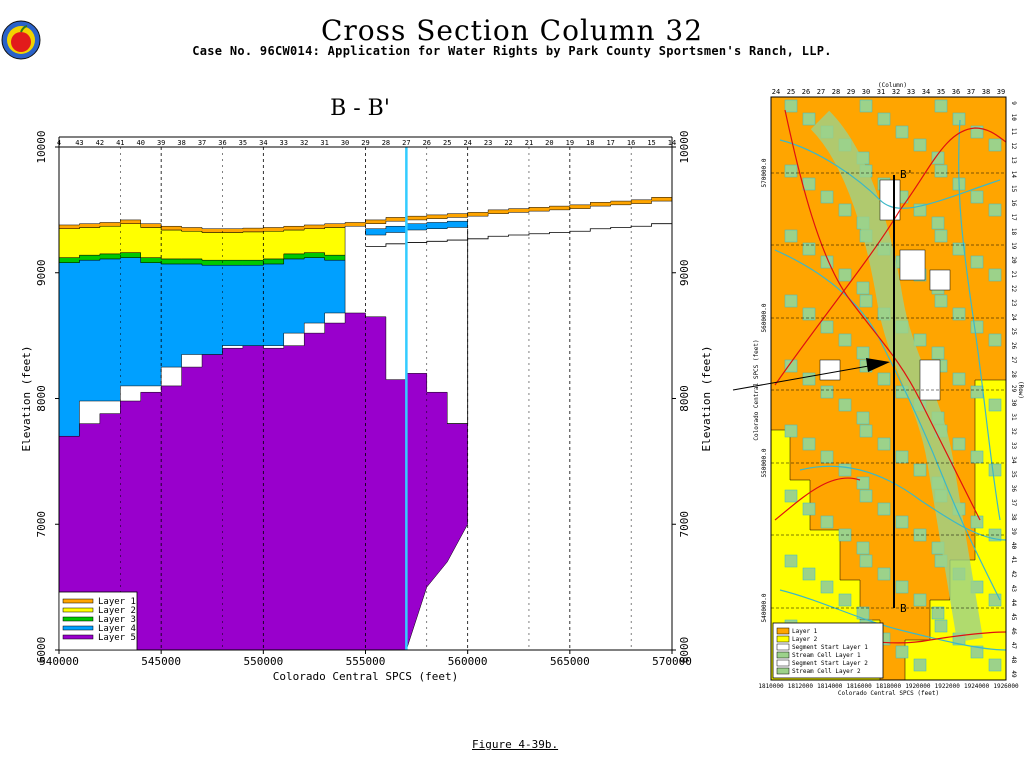 The height and width of the screenshot is (768, 1024). I want to click on top-column-label: 31, so click(324, 143).